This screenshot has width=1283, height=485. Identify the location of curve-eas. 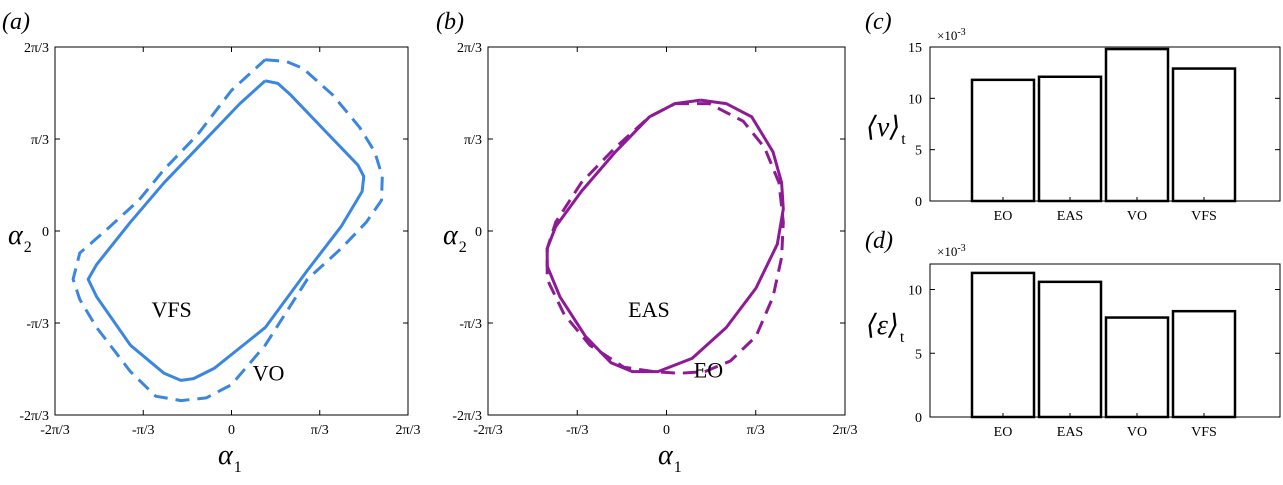
(665, 236).